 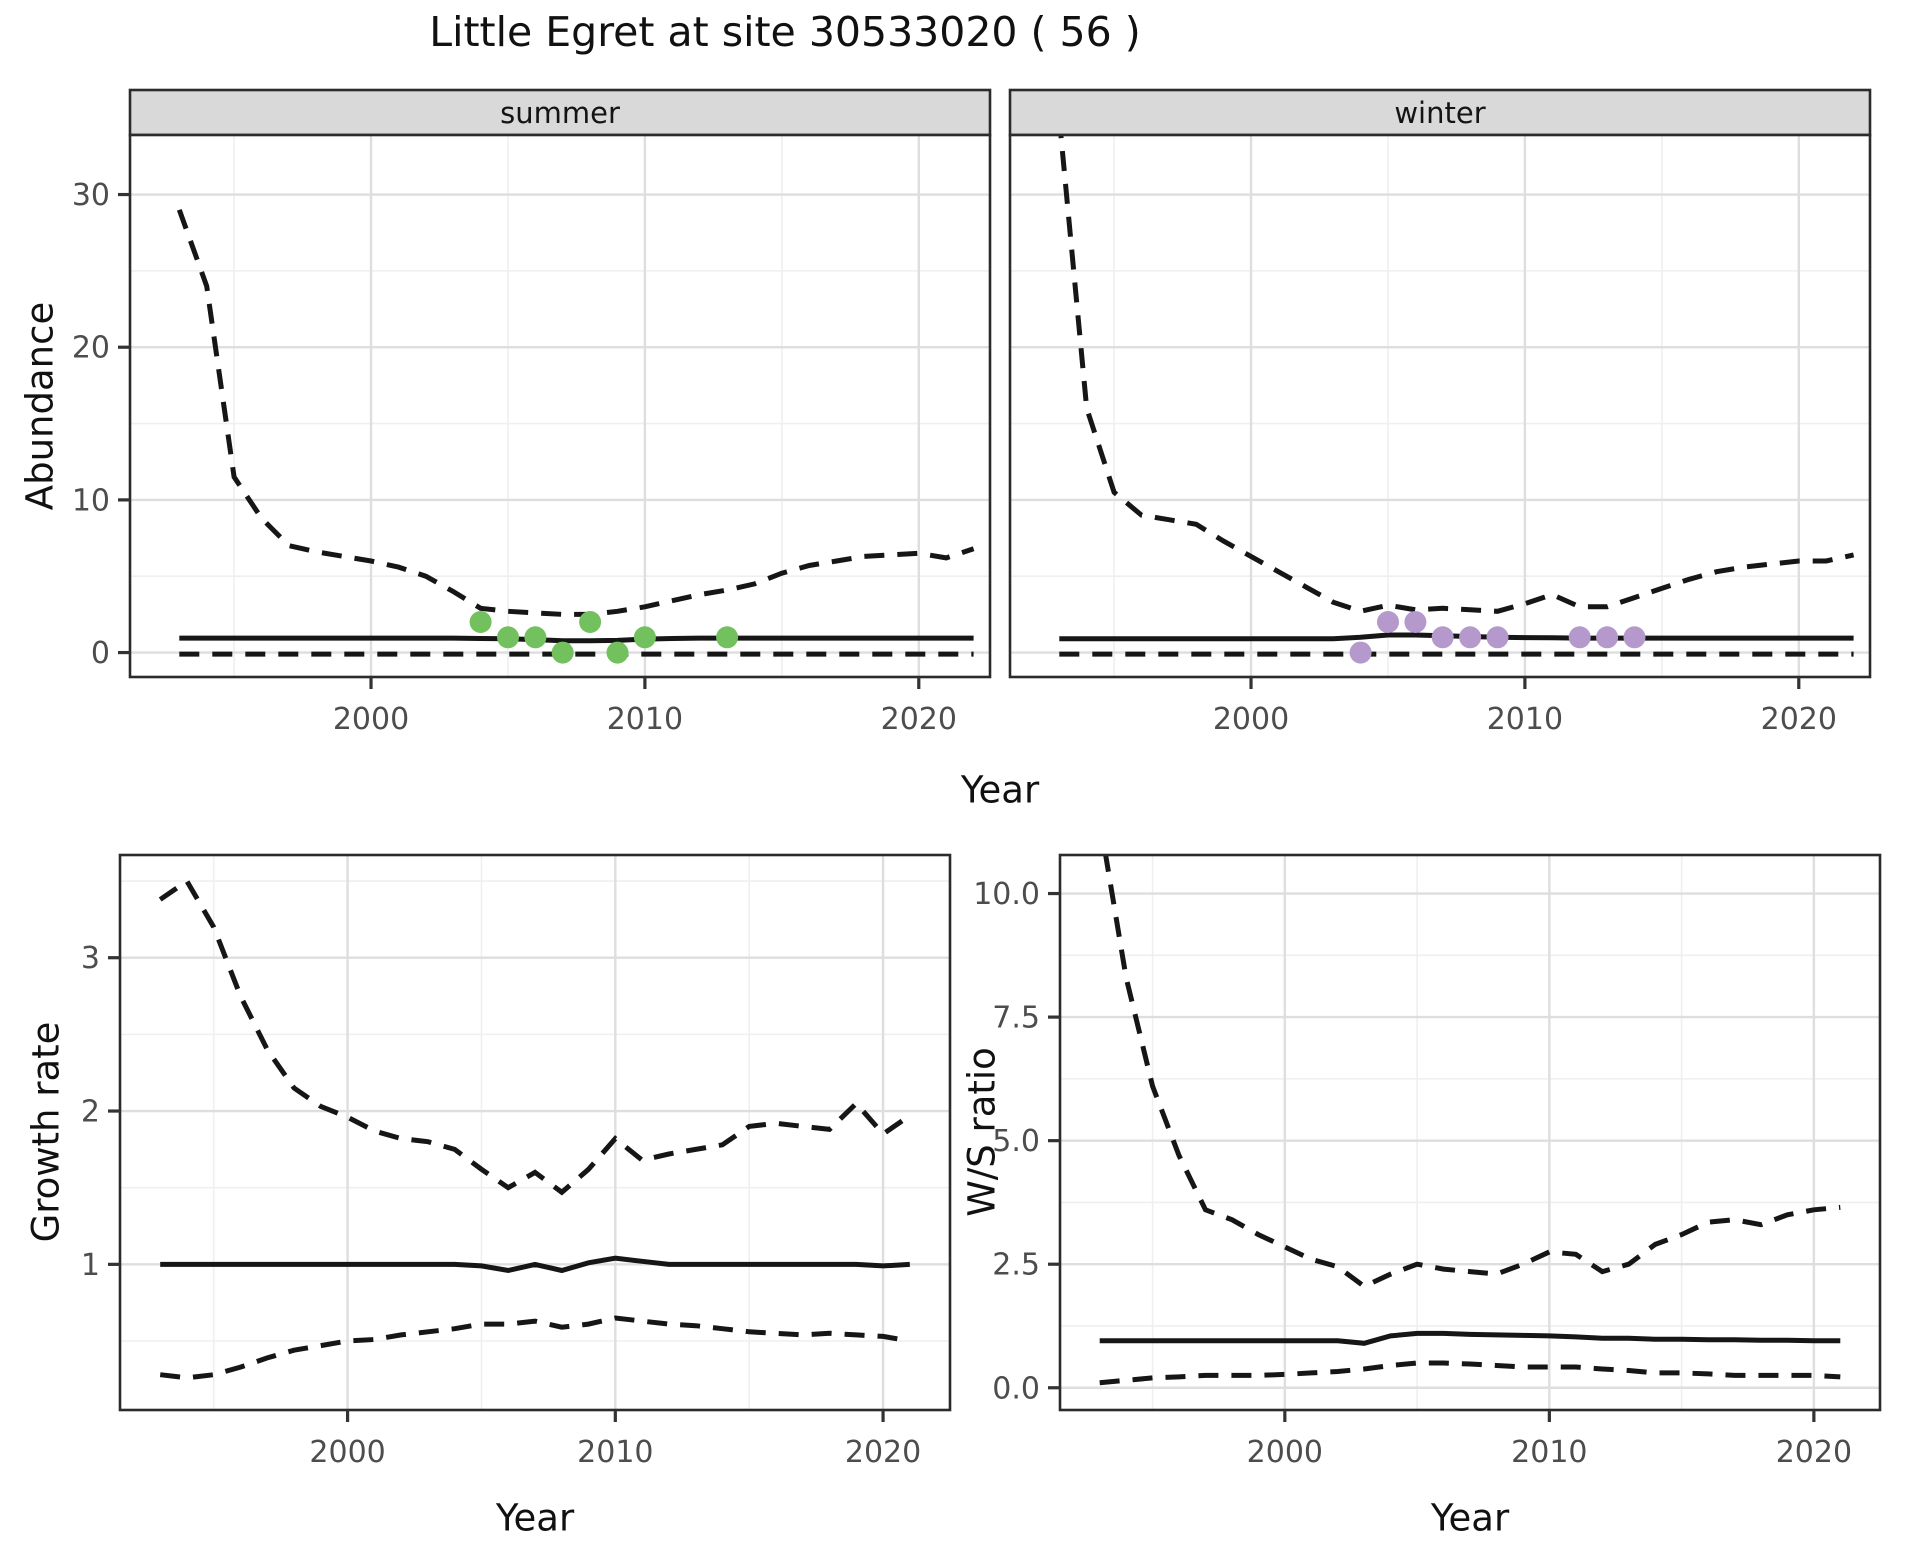 I want to click on facet-strip-summer, so click(x=560, y=112).